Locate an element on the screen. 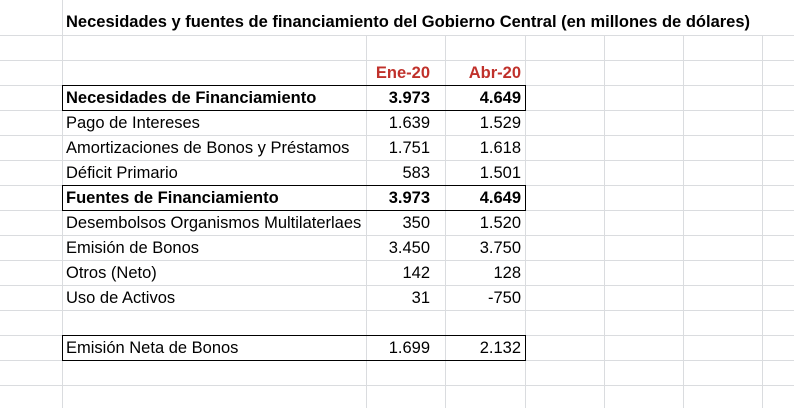 The height and width of the screenshot is (408, 794). row-label-net: Emisión Neta de Bonos is located at coordinates (152, 348).